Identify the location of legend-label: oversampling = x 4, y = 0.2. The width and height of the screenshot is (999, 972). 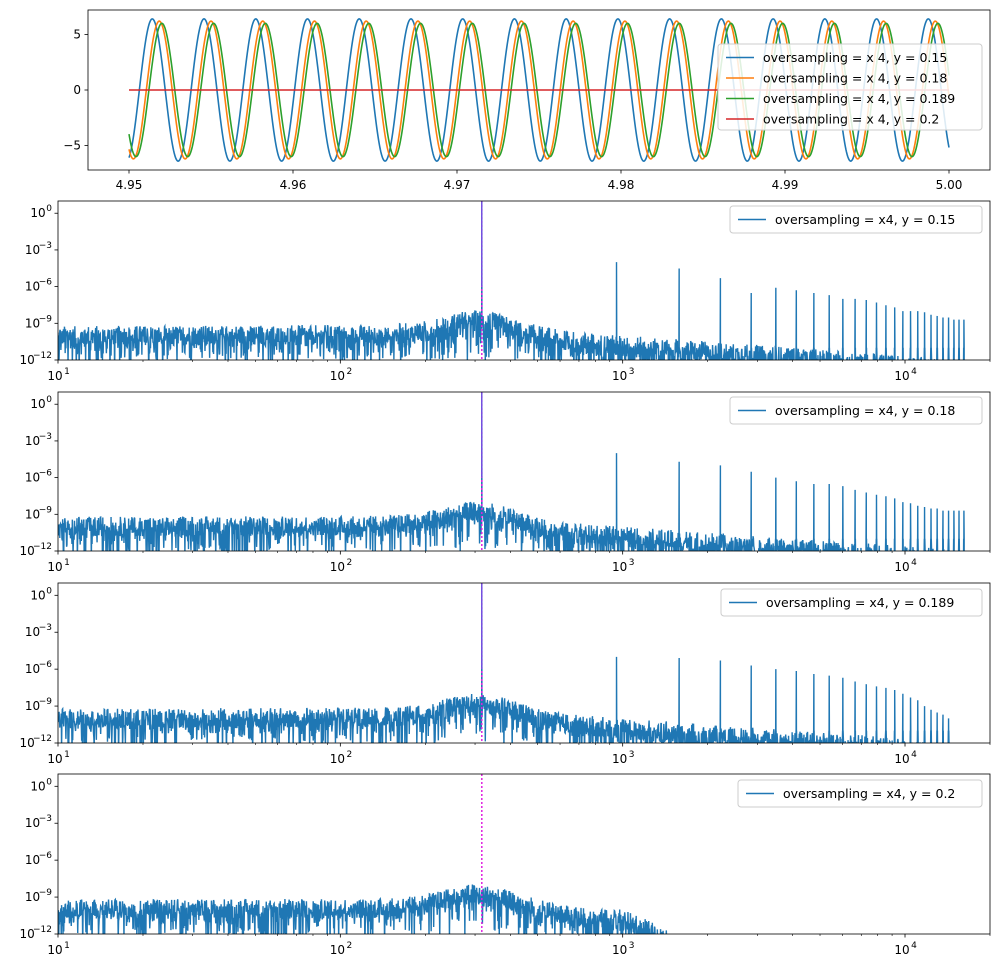
(851, 119).